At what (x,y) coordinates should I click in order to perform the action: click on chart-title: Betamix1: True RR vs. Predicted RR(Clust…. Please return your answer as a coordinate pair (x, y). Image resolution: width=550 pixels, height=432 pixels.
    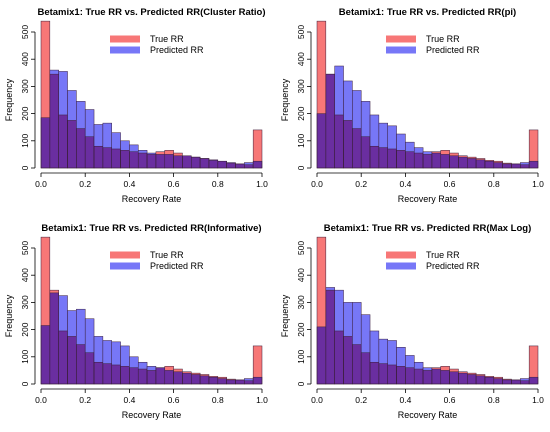
    Looking at the image, I should click on (151, 12).